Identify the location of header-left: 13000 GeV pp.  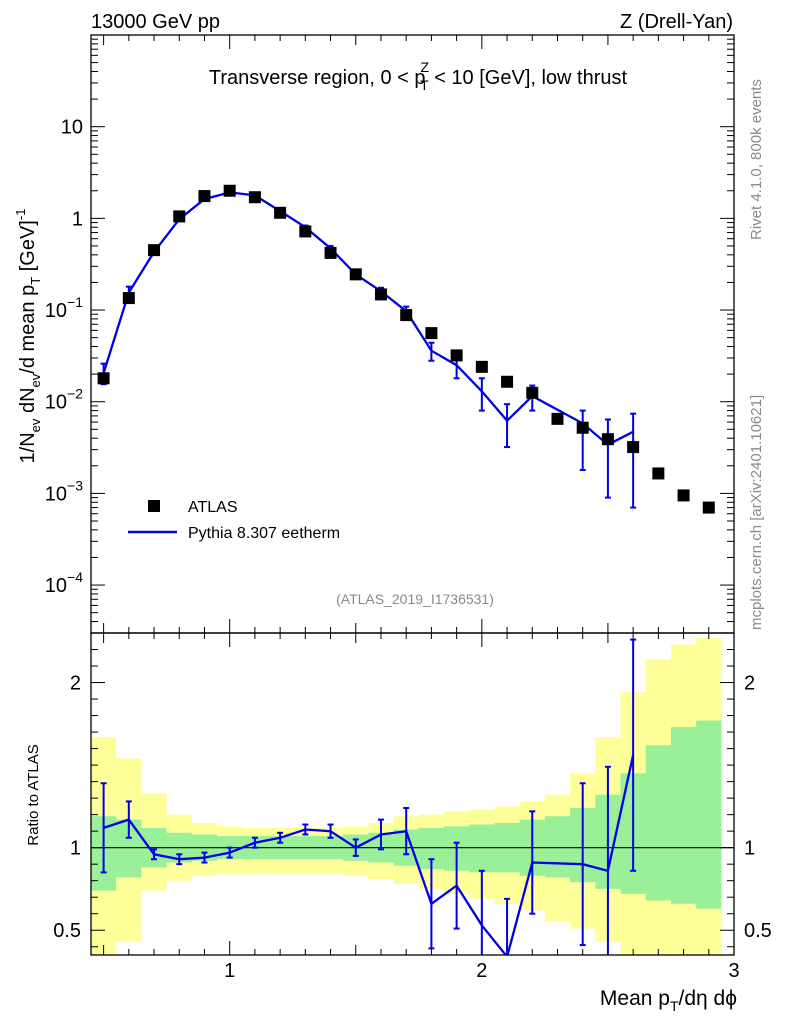
(155, 22).